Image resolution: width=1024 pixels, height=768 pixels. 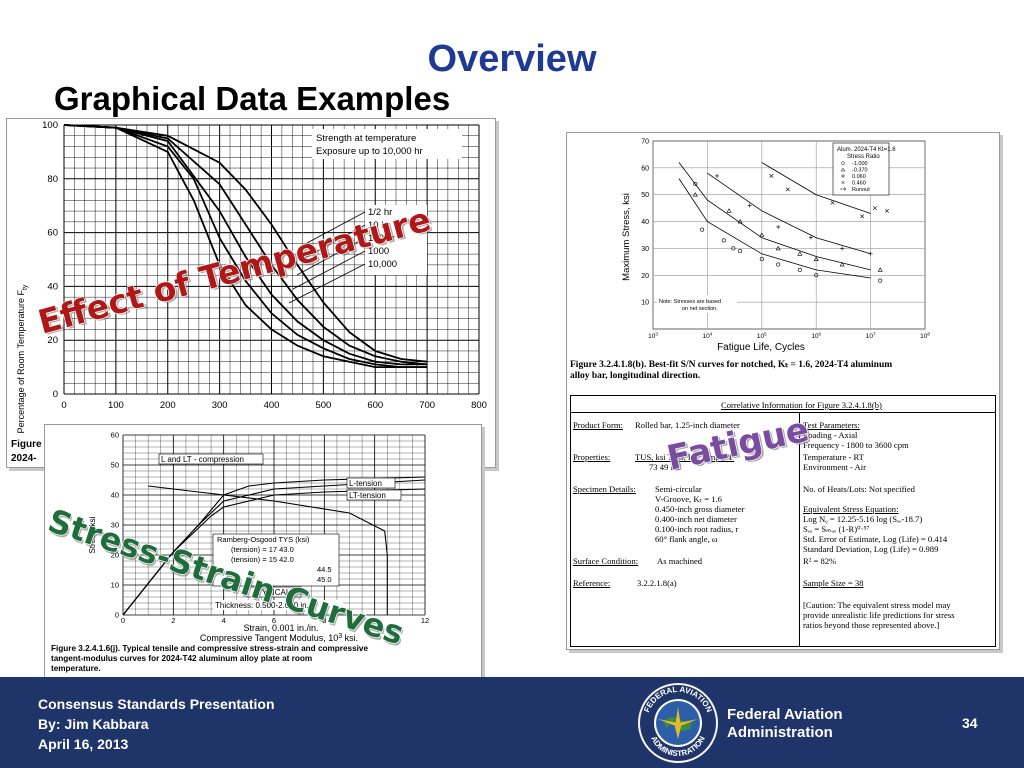 I want to click on curve-label-1000: 1000, so click(x=378, y=251).